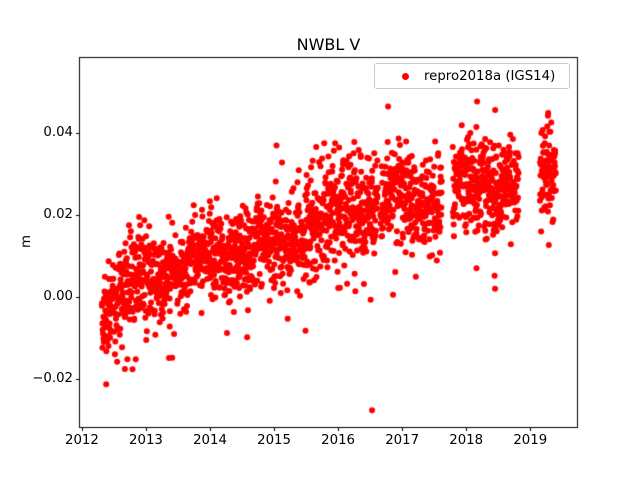  Describe the element at coordinates (466, 440) in the screenshot. I see `x-tick-label: 2018` at that location.